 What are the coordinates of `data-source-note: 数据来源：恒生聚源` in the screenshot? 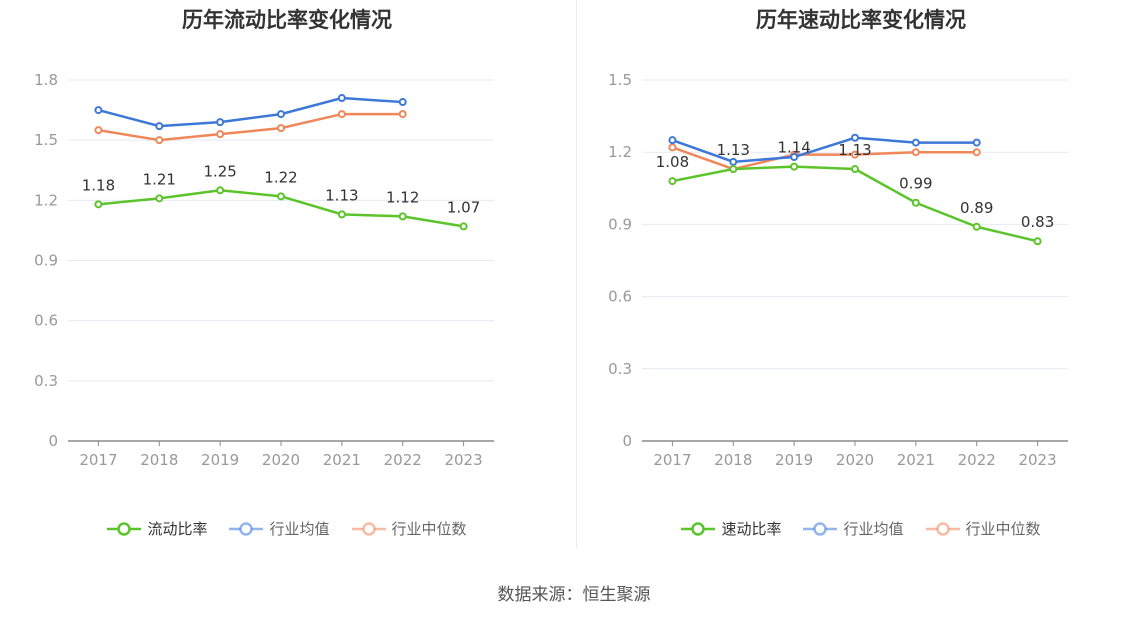 It's located at (574, 595).